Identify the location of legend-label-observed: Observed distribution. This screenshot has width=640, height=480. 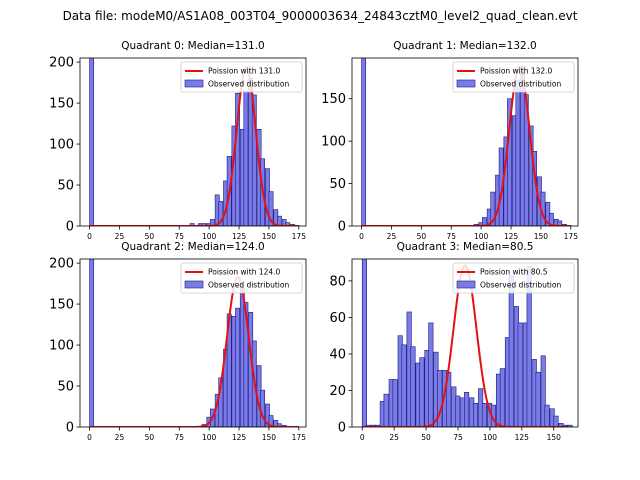
(520, 285).